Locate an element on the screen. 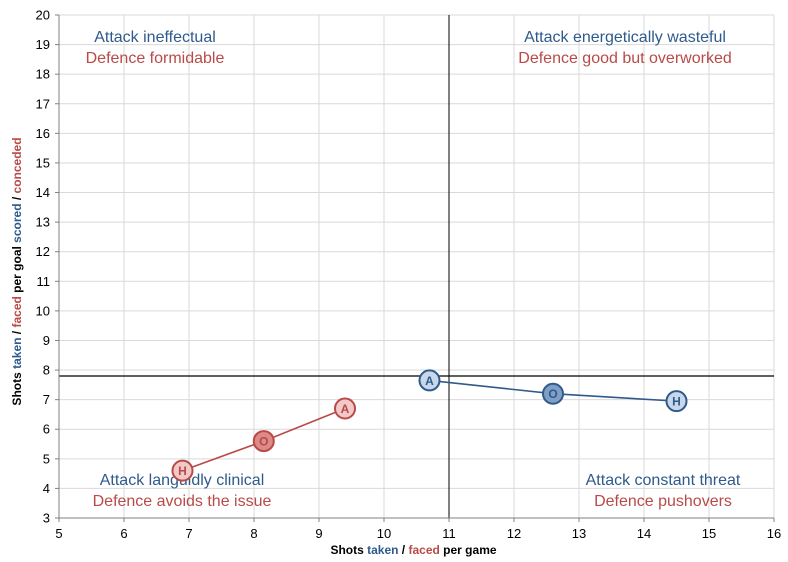 Image resolution: width=788 pixels, height=562 pixels. point-1-H is located at coordinates (676, 401).